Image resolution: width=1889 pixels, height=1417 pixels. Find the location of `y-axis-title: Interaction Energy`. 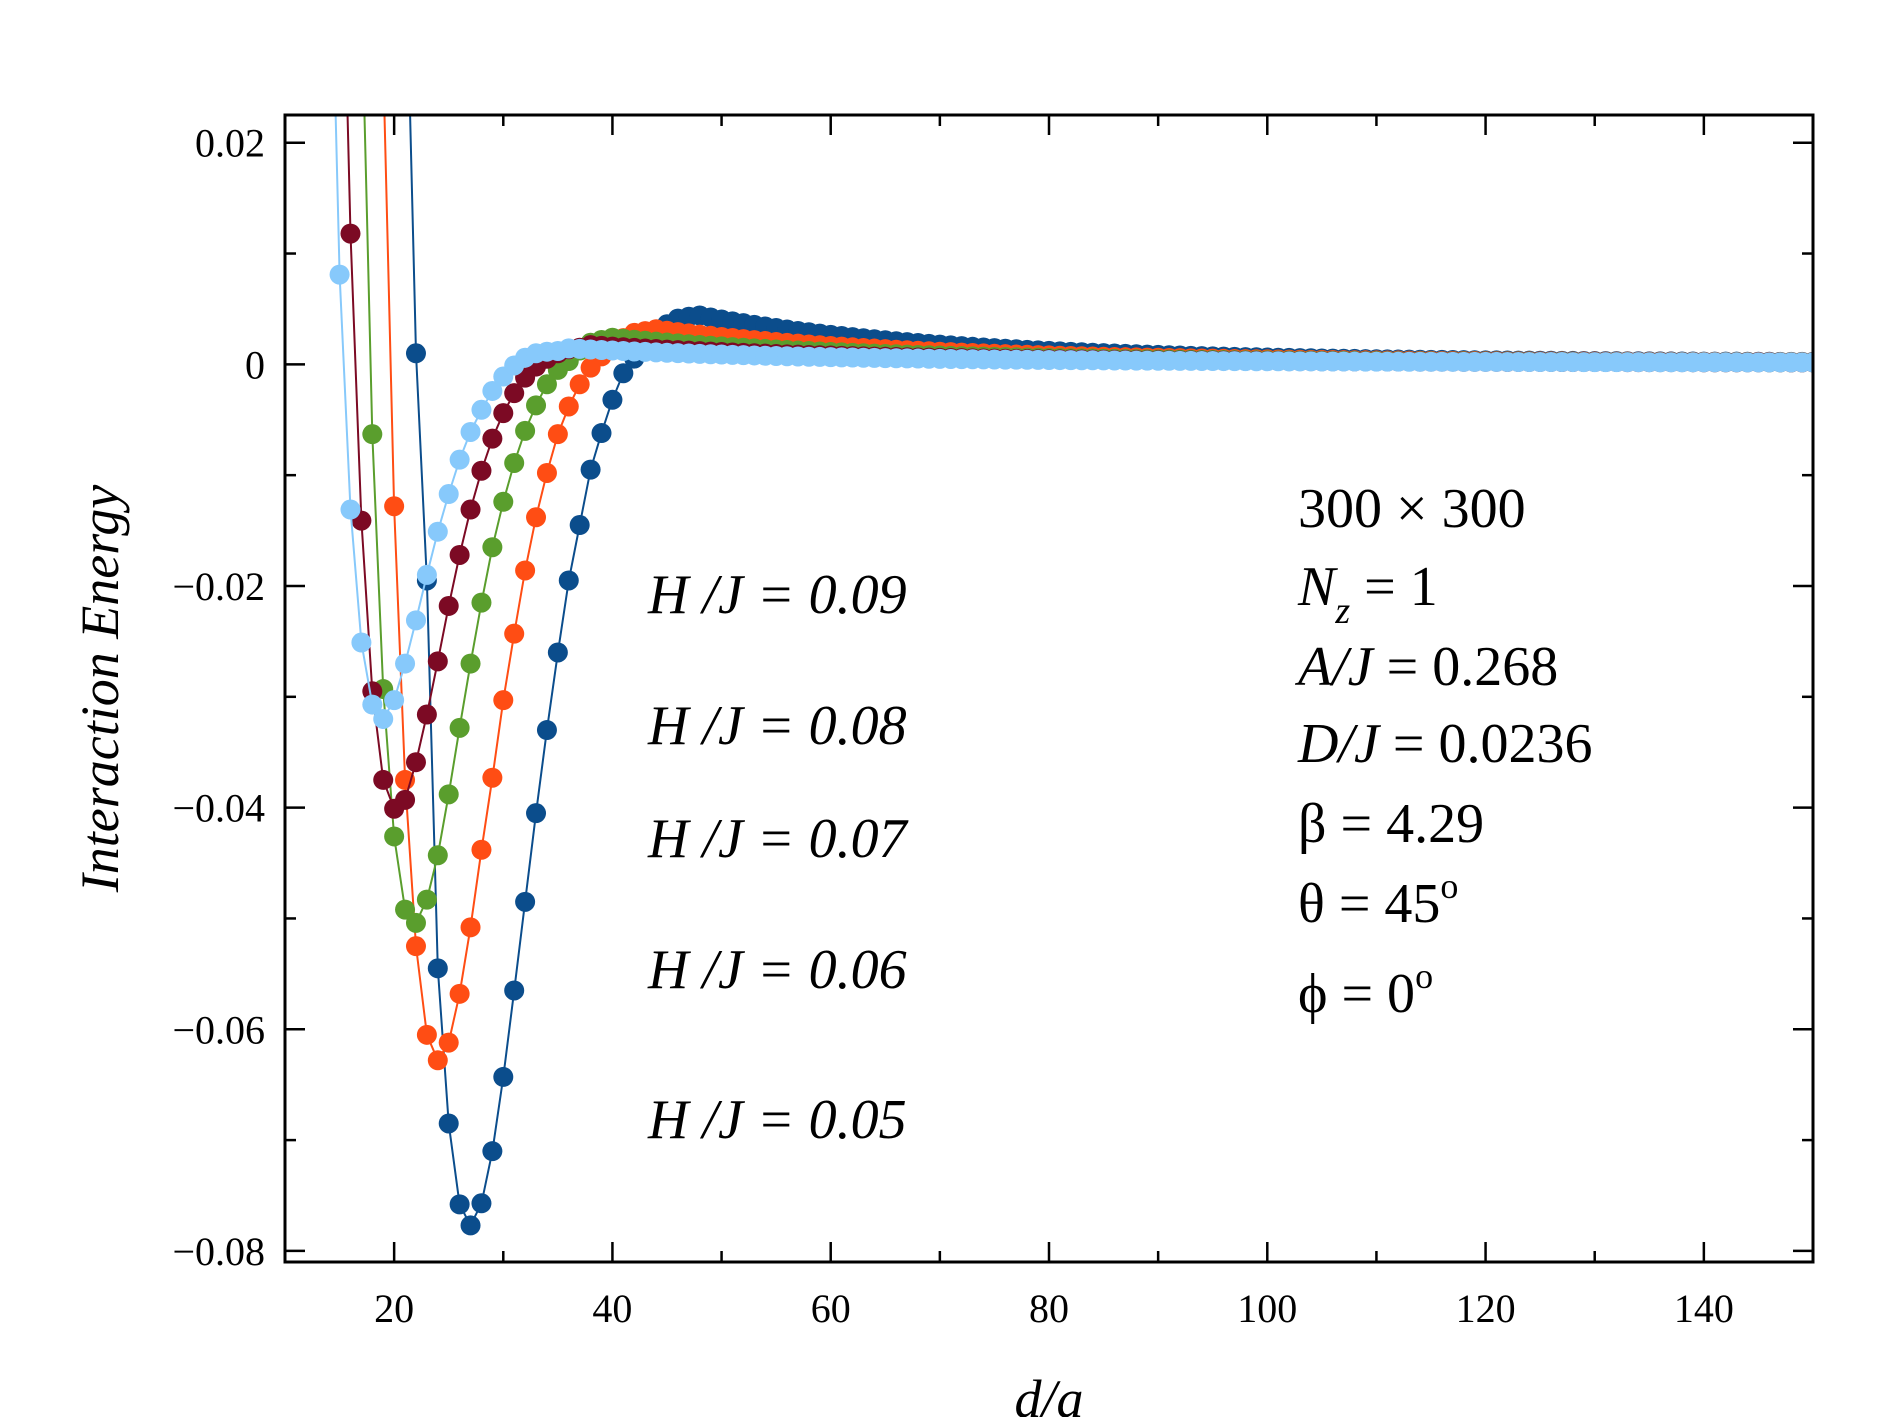

y-axis-title: Interaction Energy is located at coordinates (100, 689).